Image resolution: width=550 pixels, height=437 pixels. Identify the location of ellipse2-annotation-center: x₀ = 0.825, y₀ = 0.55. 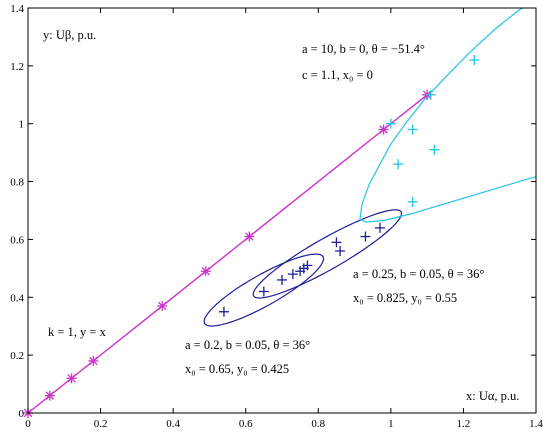
(405, 298).